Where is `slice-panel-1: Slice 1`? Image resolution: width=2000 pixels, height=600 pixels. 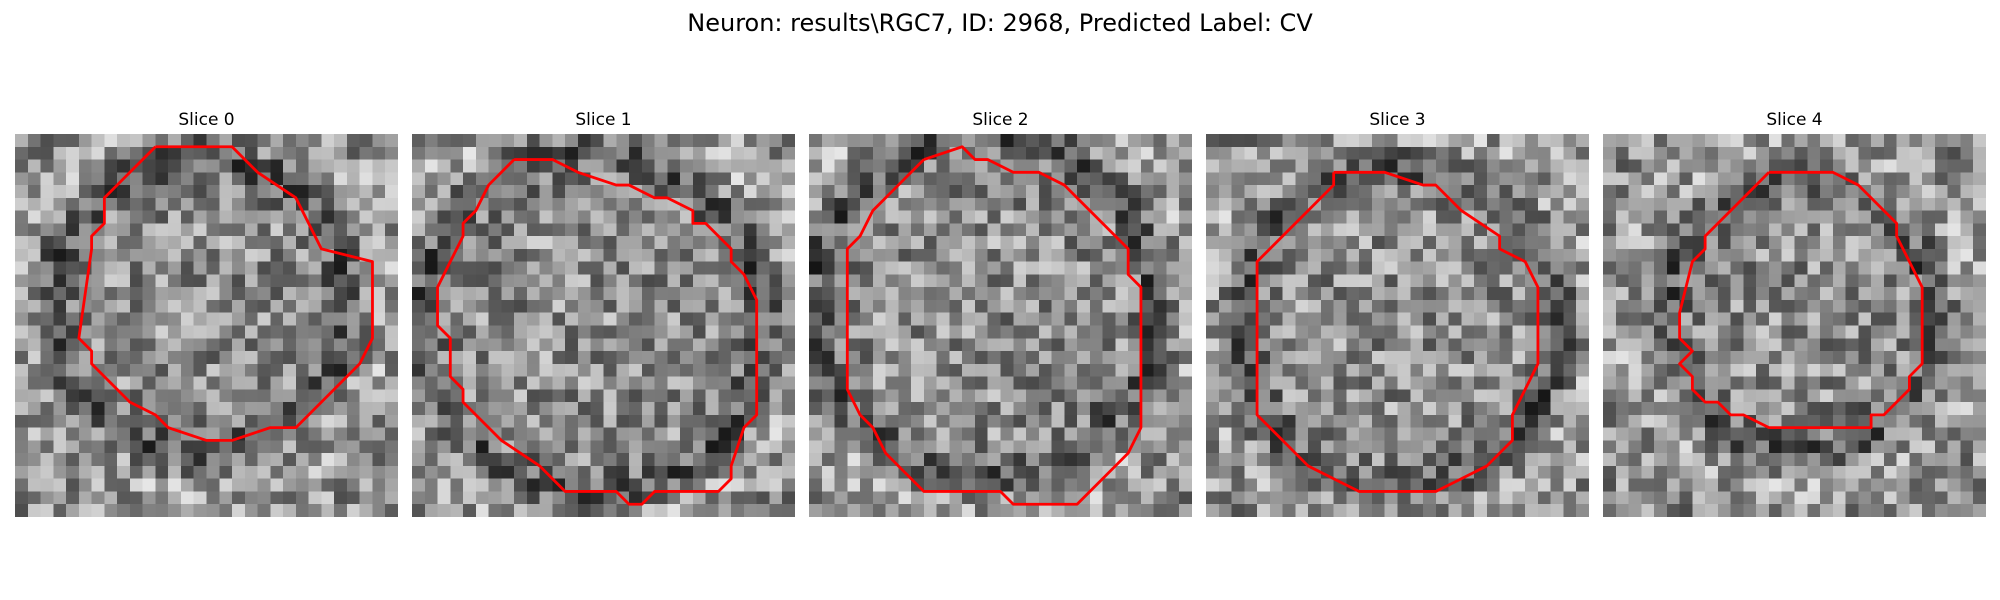 slice-panel-1: Slice 1 is located at coordinates (603, 313).